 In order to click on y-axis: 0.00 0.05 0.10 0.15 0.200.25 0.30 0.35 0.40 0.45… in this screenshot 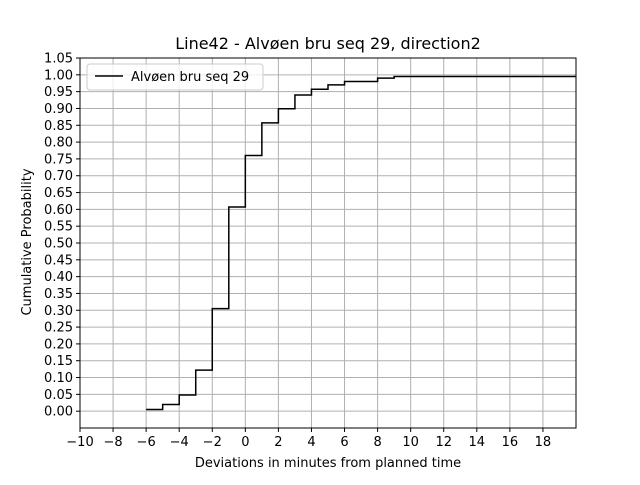, I will do `click(62, 236)`.